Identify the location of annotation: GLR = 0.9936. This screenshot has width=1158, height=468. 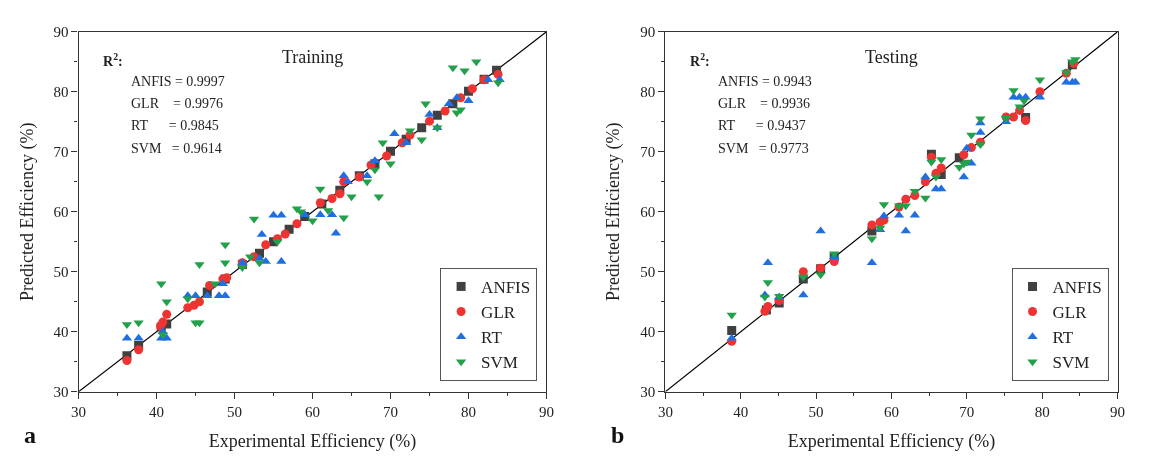
(764, 103).